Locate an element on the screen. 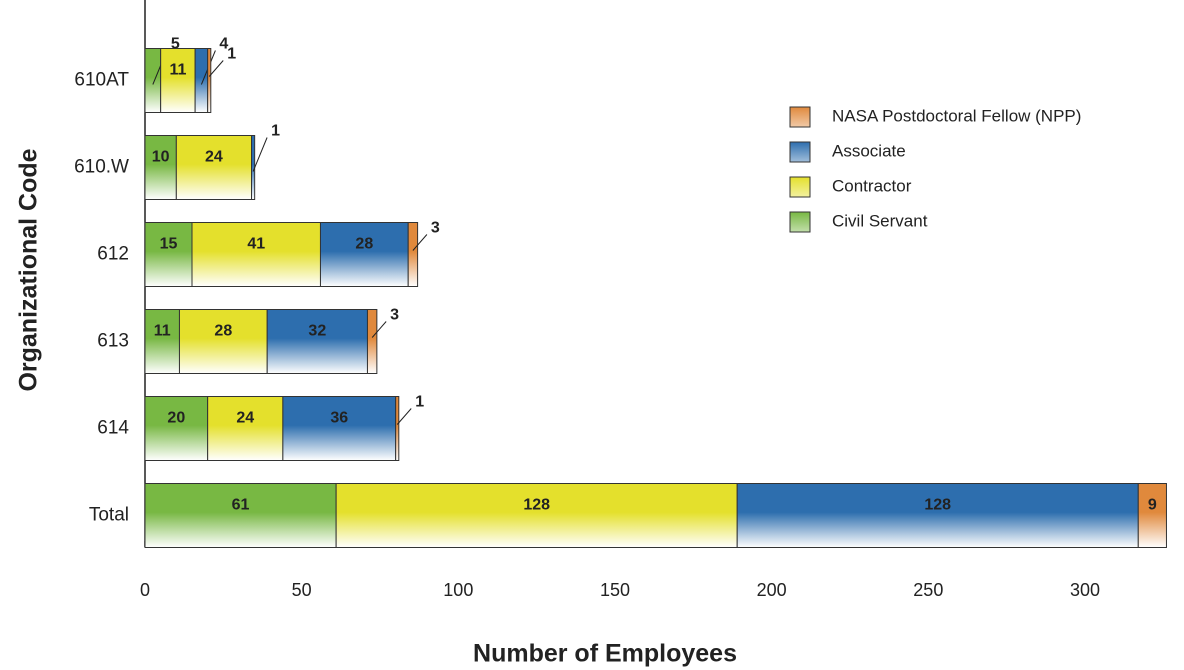 This screenshot has height=670, width=1184. x-tick-label: 150 is located at coordinates (615, 590).